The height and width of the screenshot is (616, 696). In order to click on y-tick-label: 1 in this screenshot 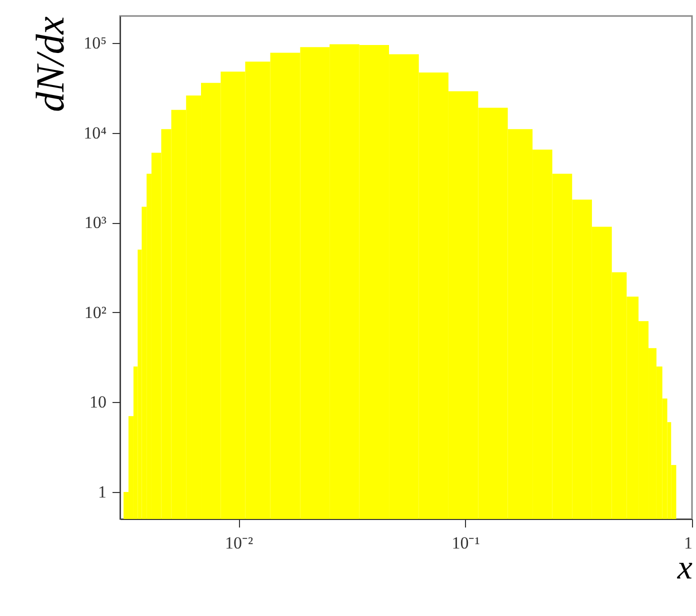, I will do `click(102, 492)`.